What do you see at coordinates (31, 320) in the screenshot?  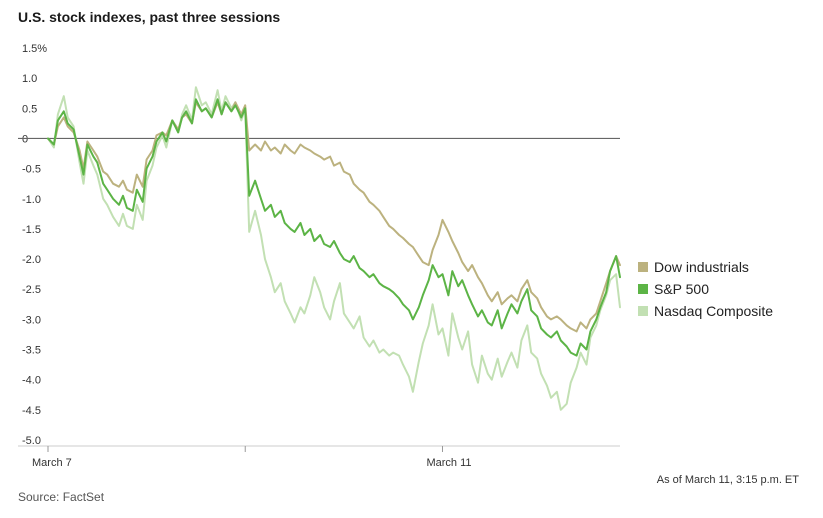 I see `y-tick-label: -3.0` at bounding box center [31, 320].